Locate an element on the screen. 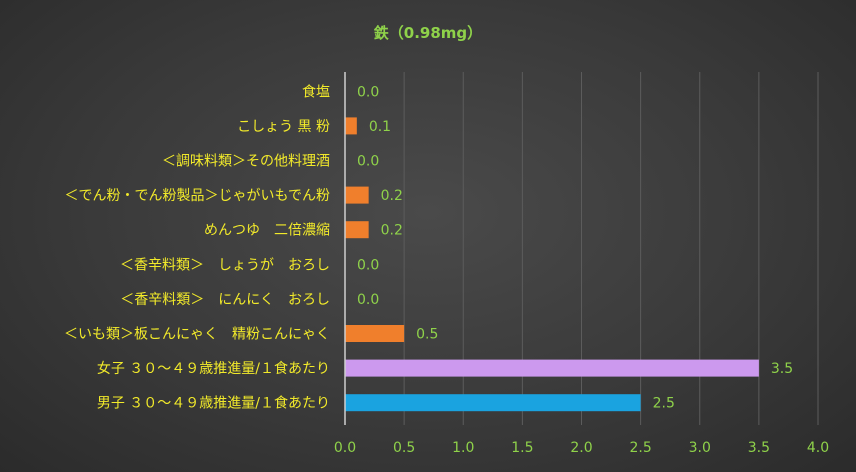  x-tick-label: 0.5 is located at coordinates (404, 448).